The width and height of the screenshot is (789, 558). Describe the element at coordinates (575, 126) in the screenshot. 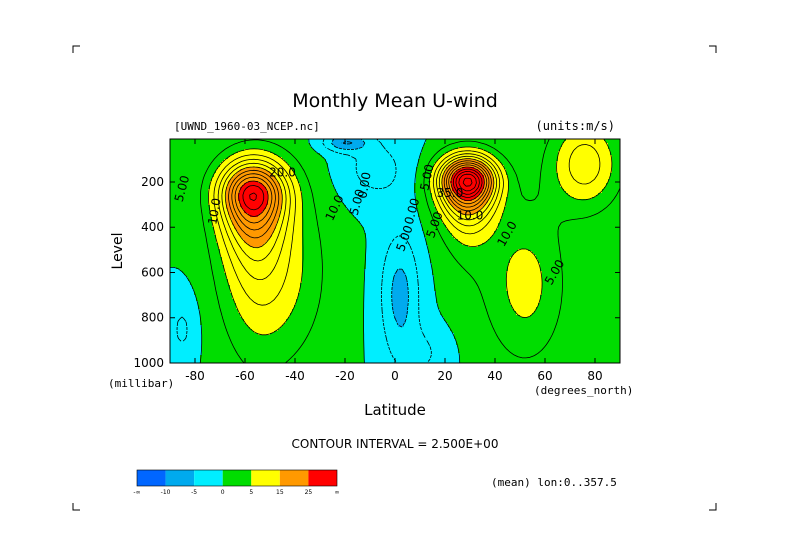

I see `units-label: (units:m/s)` at that location.